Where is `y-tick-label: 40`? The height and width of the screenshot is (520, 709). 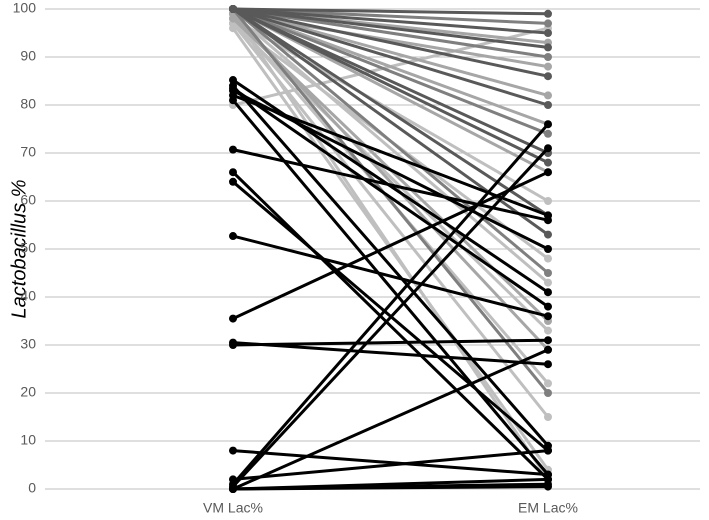 y-tick-label: 40 is located at coordinates (28, 296).